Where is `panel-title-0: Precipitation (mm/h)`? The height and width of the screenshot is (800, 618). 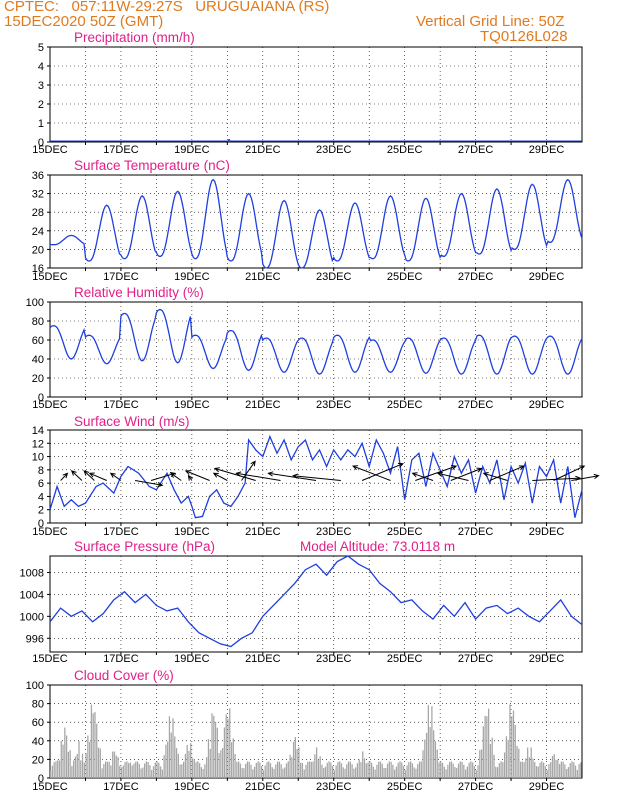
panel-title-0: Precipitation (mm/h) is located at coordinates (134, 37).